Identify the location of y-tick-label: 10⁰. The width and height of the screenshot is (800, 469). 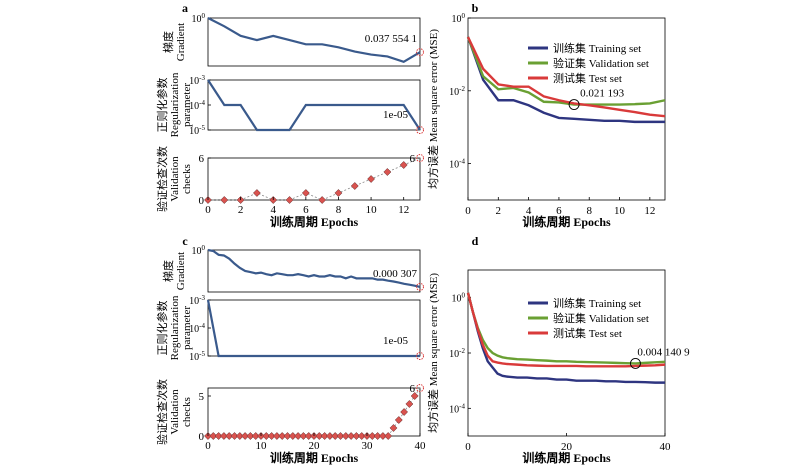
(199, 250).